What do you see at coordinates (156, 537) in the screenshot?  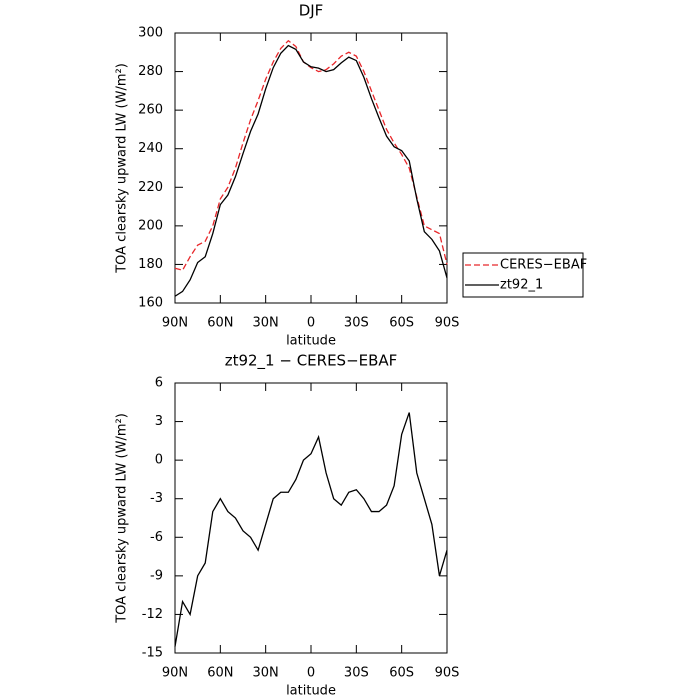 I see `y-tick-label: -6` at bounding box center [156, 537].